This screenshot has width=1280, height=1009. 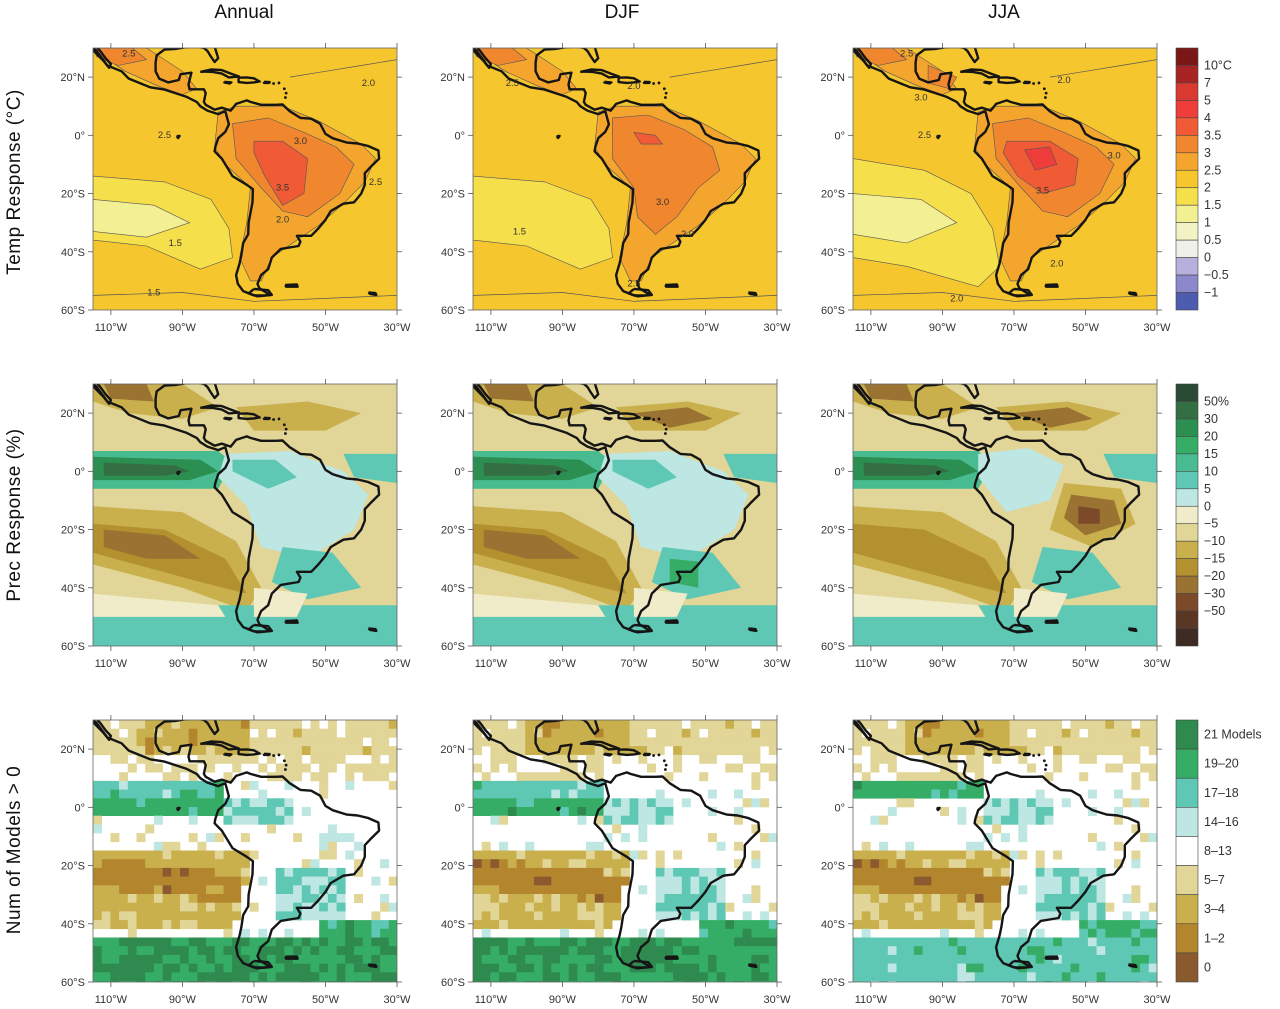 I want to click on colorbar-label: 1, so click(x=1207, y=223).